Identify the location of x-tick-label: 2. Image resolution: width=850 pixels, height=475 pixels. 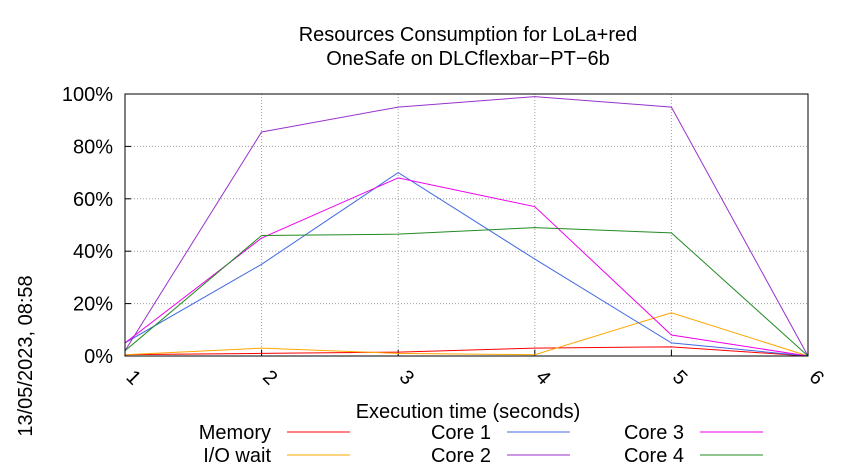
(269, 377).